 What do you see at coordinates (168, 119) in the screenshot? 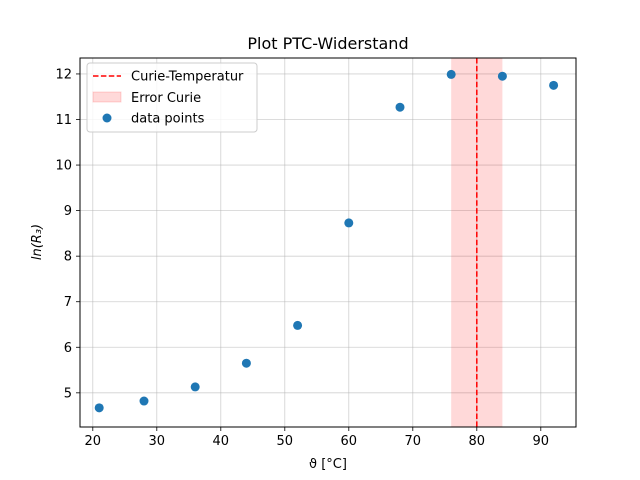
I see `legend-data-points-label: data points` at bounding box center [168, 119].